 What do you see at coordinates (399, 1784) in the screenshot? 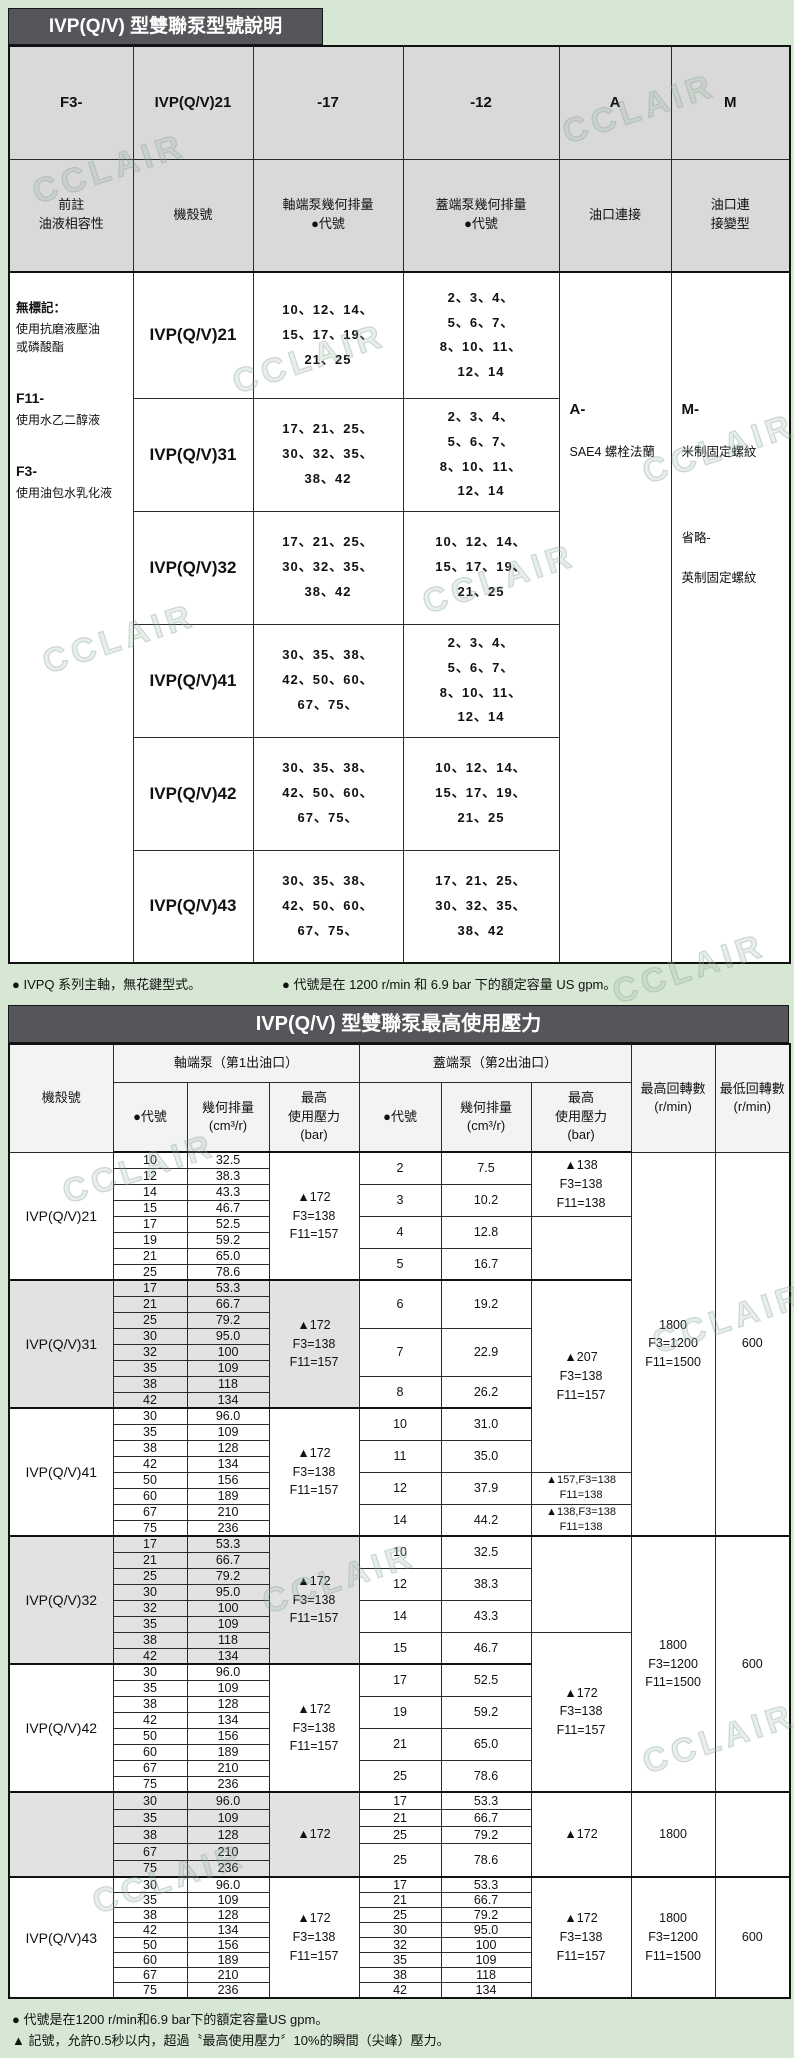
I see `table-row: 75 236` at bounding box center [399, 1784].